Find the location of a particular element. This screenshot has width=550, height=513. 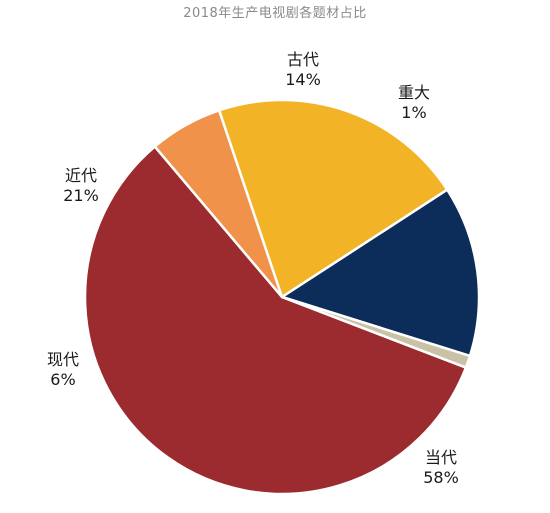

slice-percent-4: 14% is located at coordinates (303, 79).